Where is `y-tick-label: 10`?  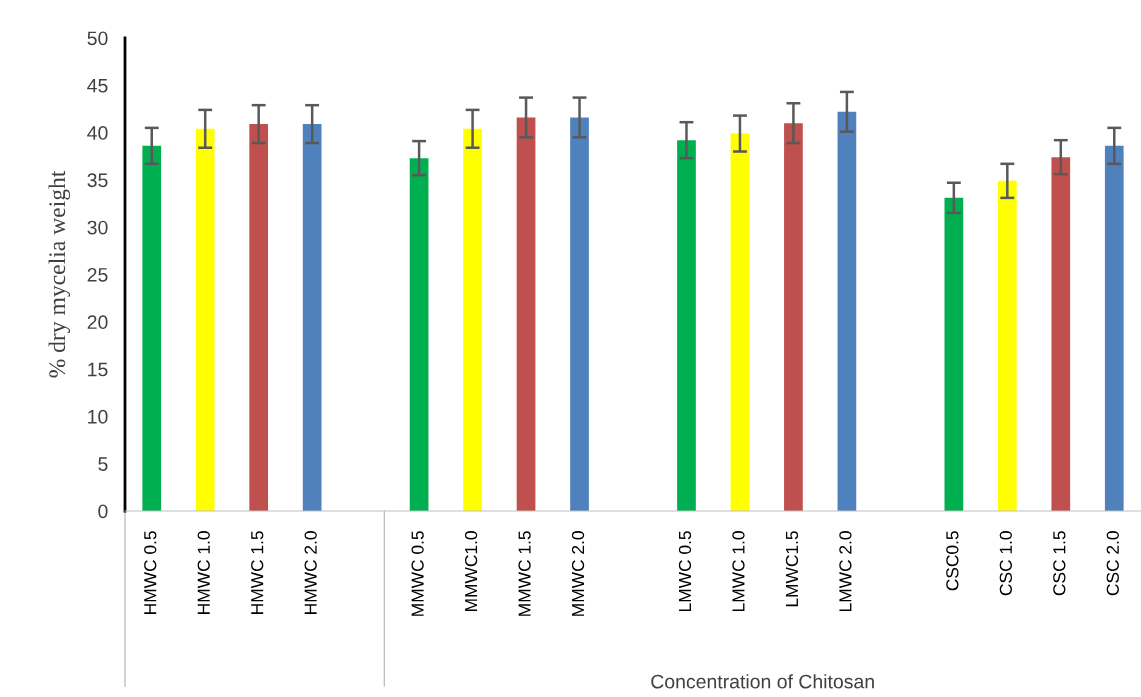 y-tick-label: 10 is located at coordinates (98, 416).